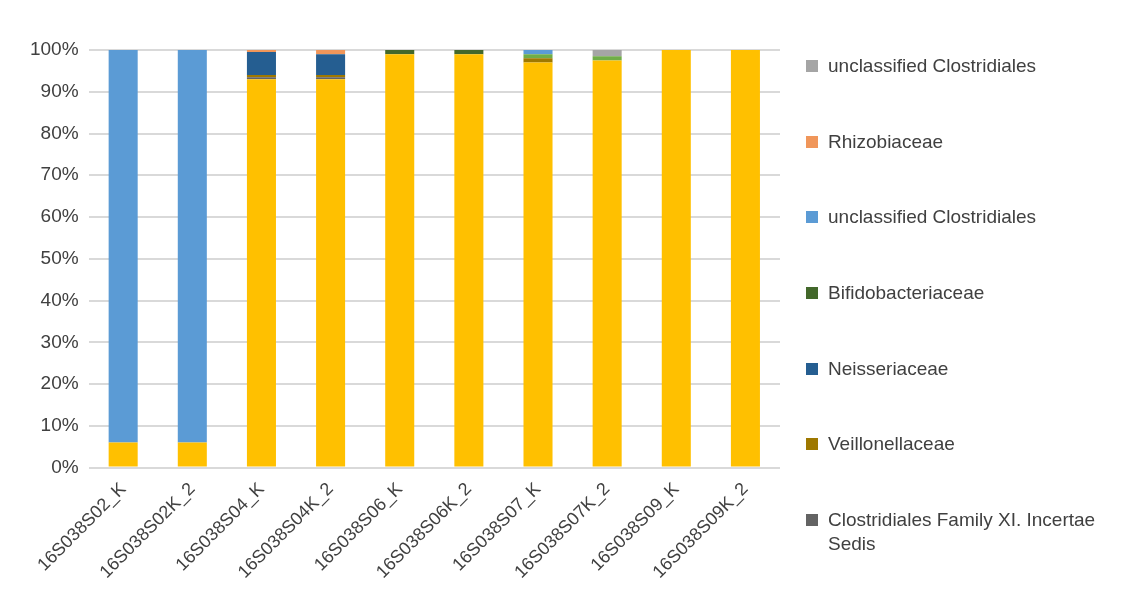 The height and width of the screenshot is (596, 1138). I want to click on y-tick-label: 10%, so click(59, 425).